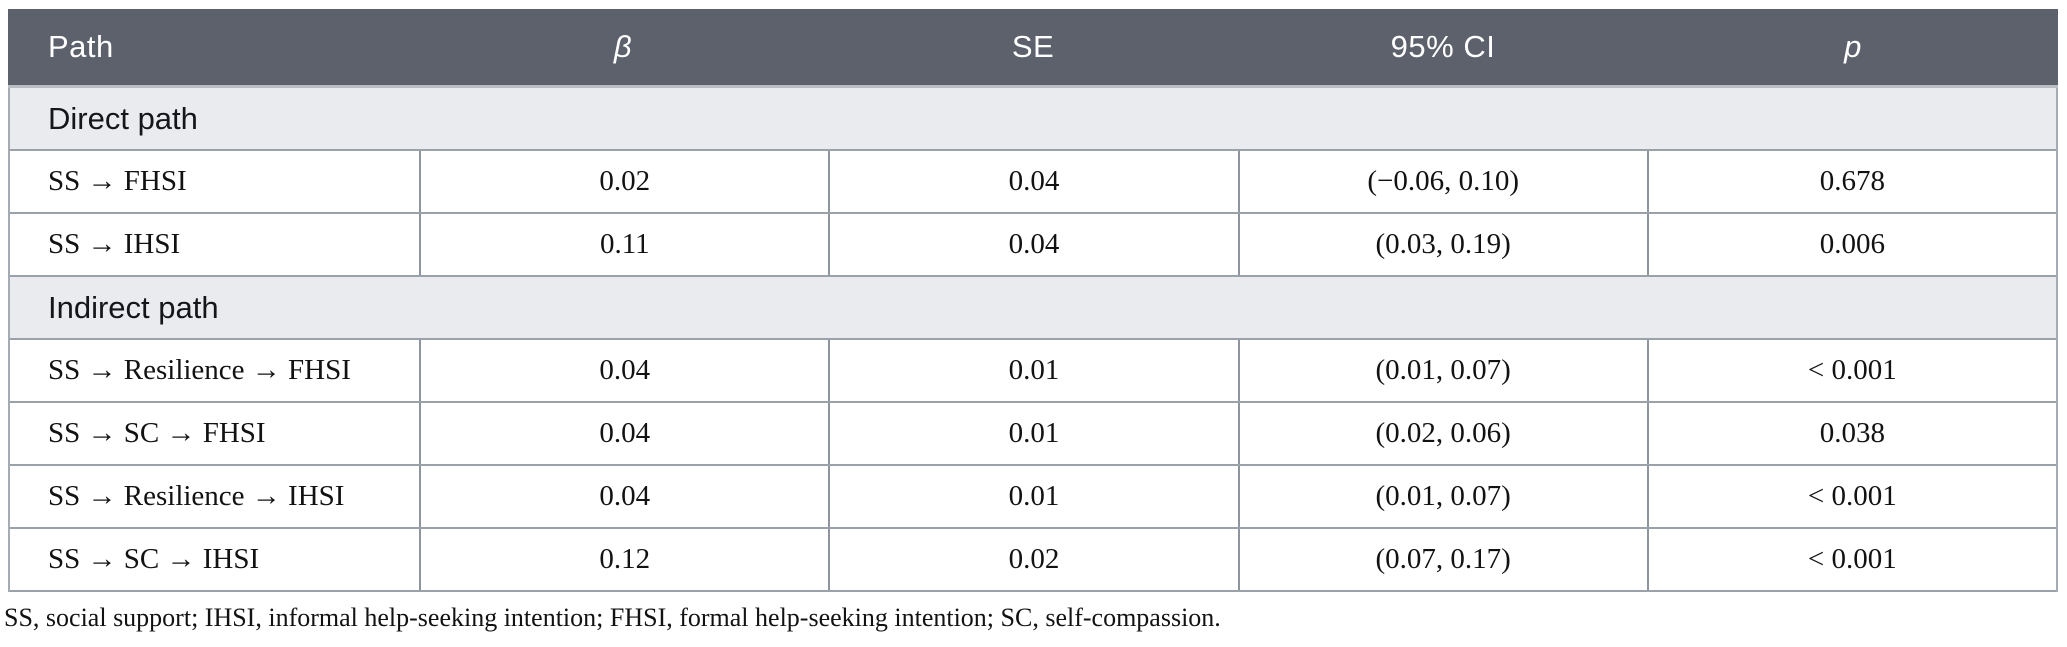 The height and width of the screenshot is (647, 2067). Describe the element at coordinates (154, 559) in the screenshot. I see `cell-path: SS → SC → IHSI` at that location.